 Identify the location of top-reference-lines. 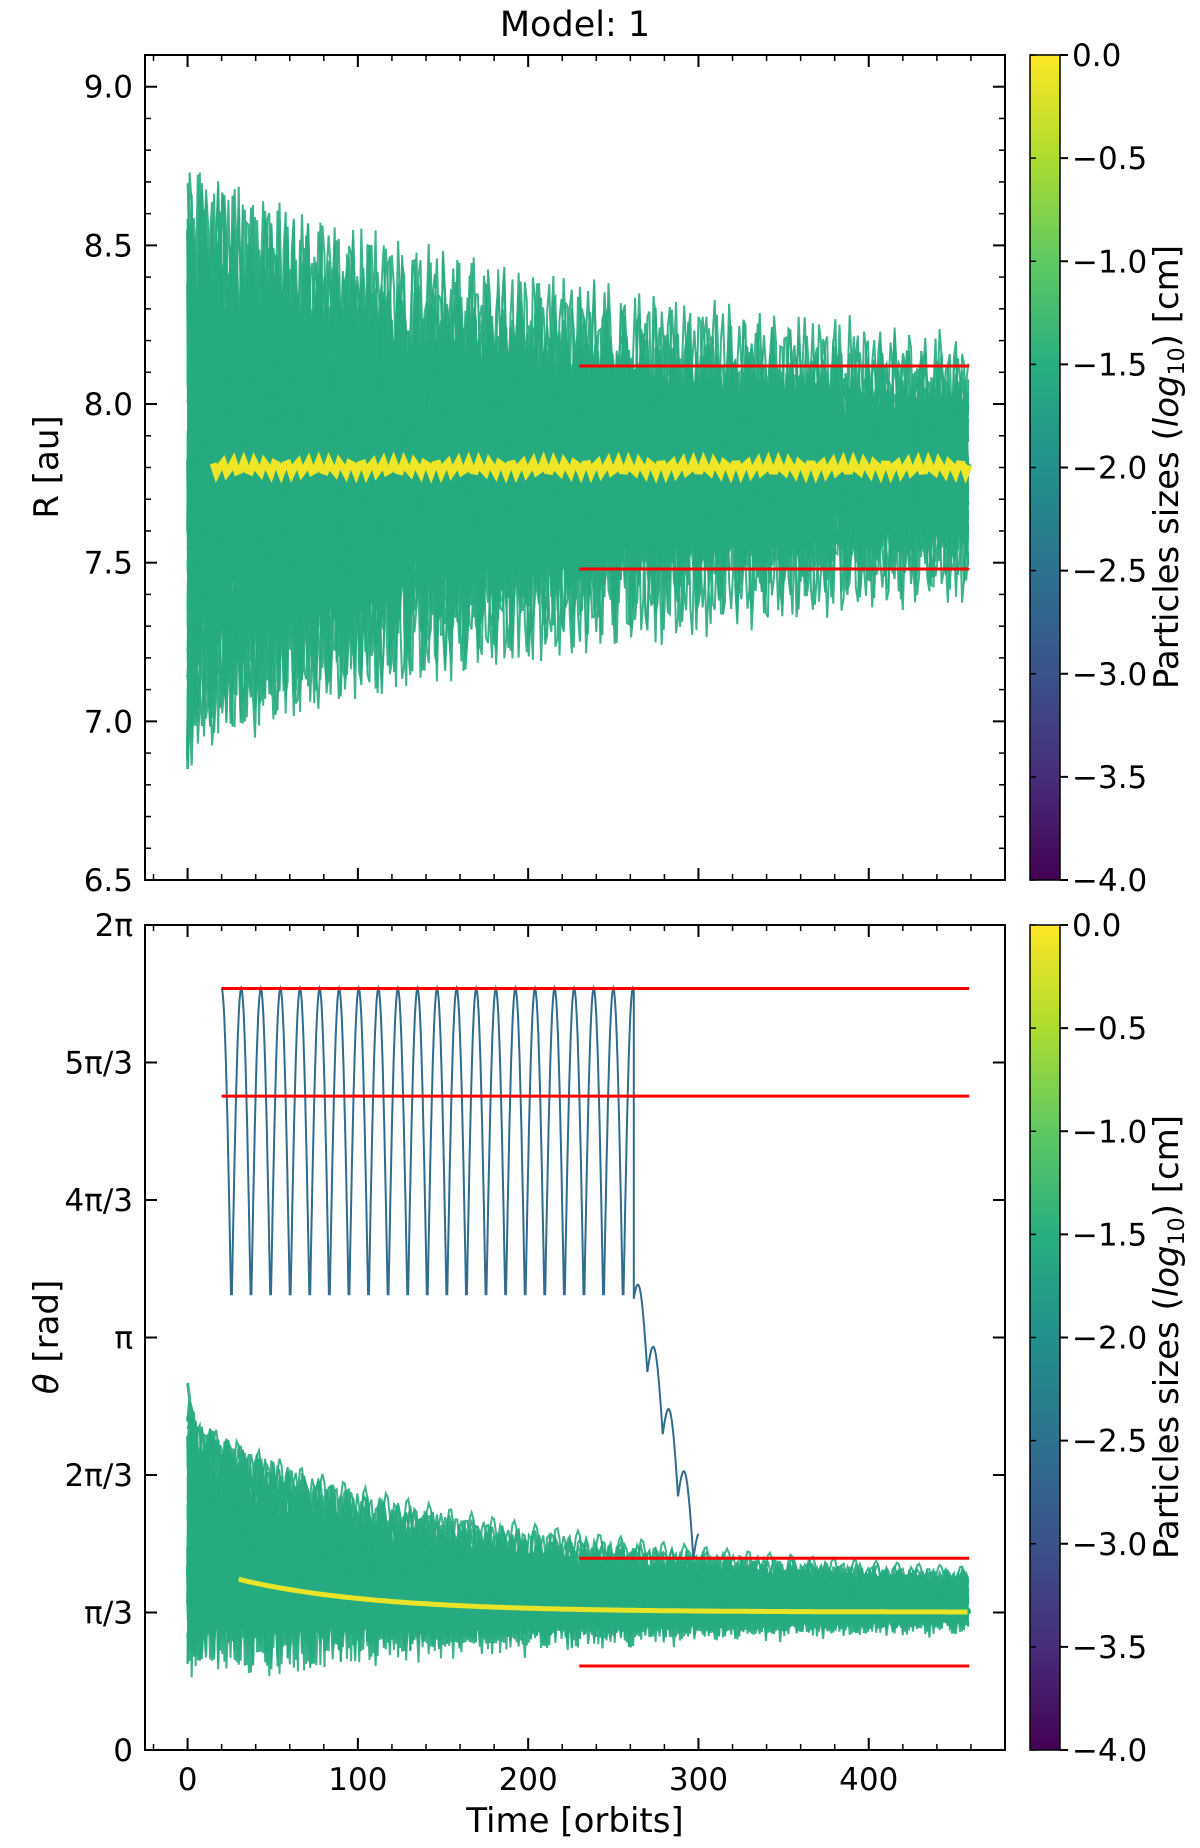
(774, 467).